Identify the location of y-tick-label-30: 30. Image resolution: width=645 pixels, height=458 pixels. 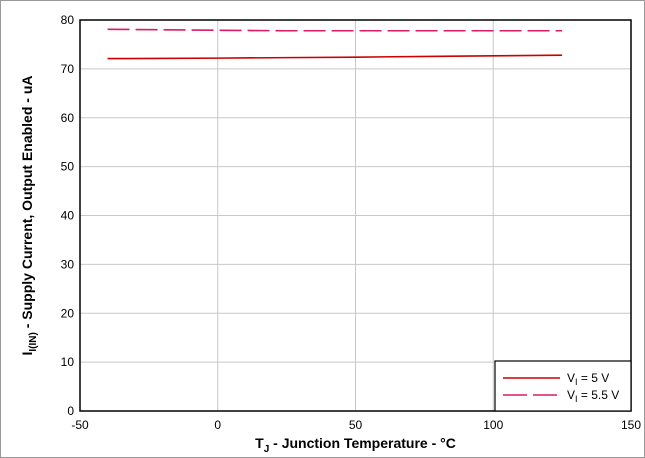
(68, 264).